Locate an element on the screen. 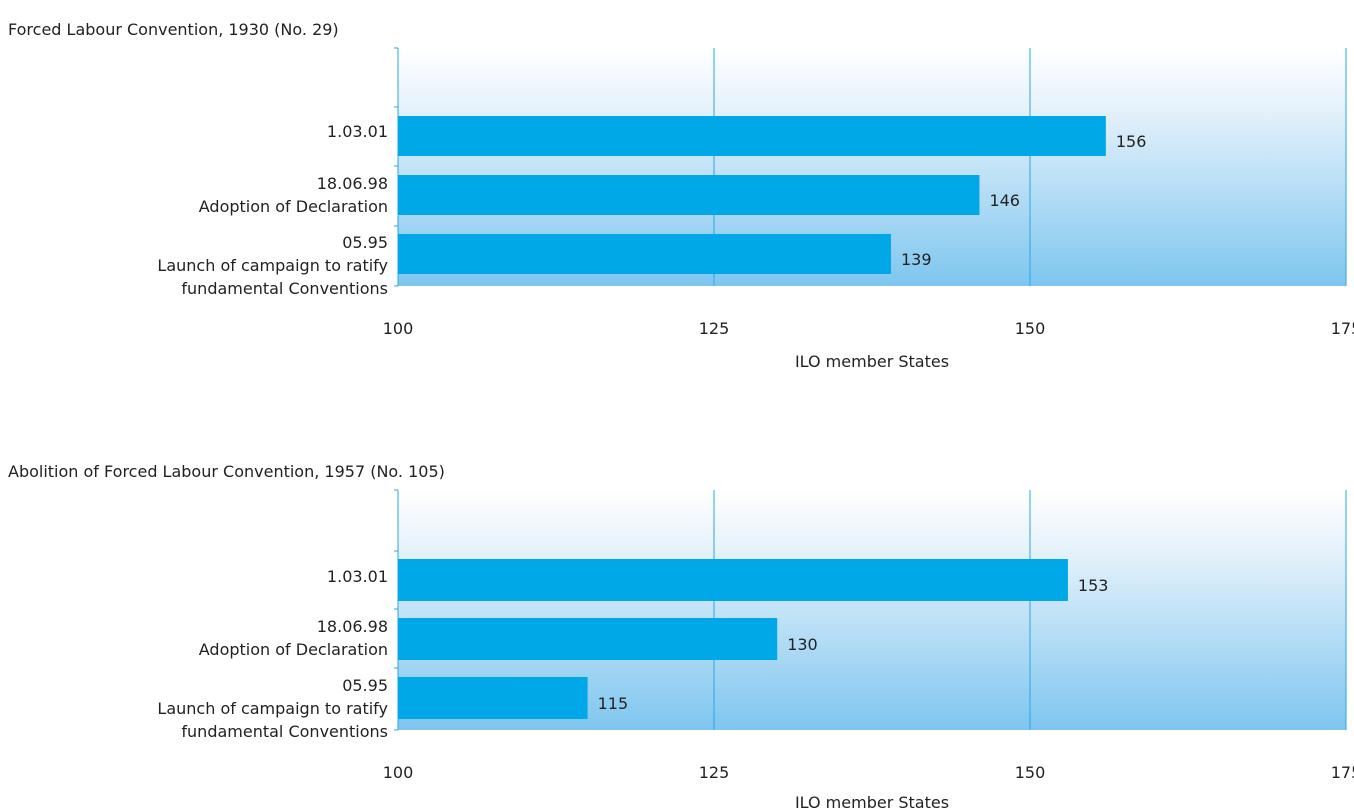 This screenshot has height=812, width=1354. data-label: 115 is located at coordinates (613, 703).